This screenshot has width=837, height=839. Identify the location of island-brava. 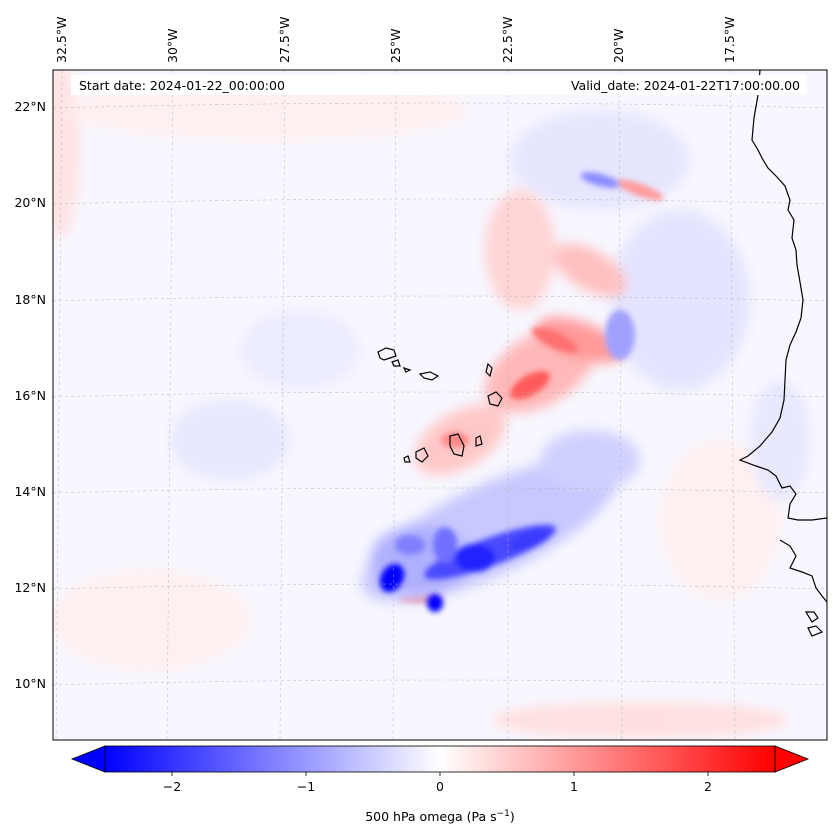
(407, 459).